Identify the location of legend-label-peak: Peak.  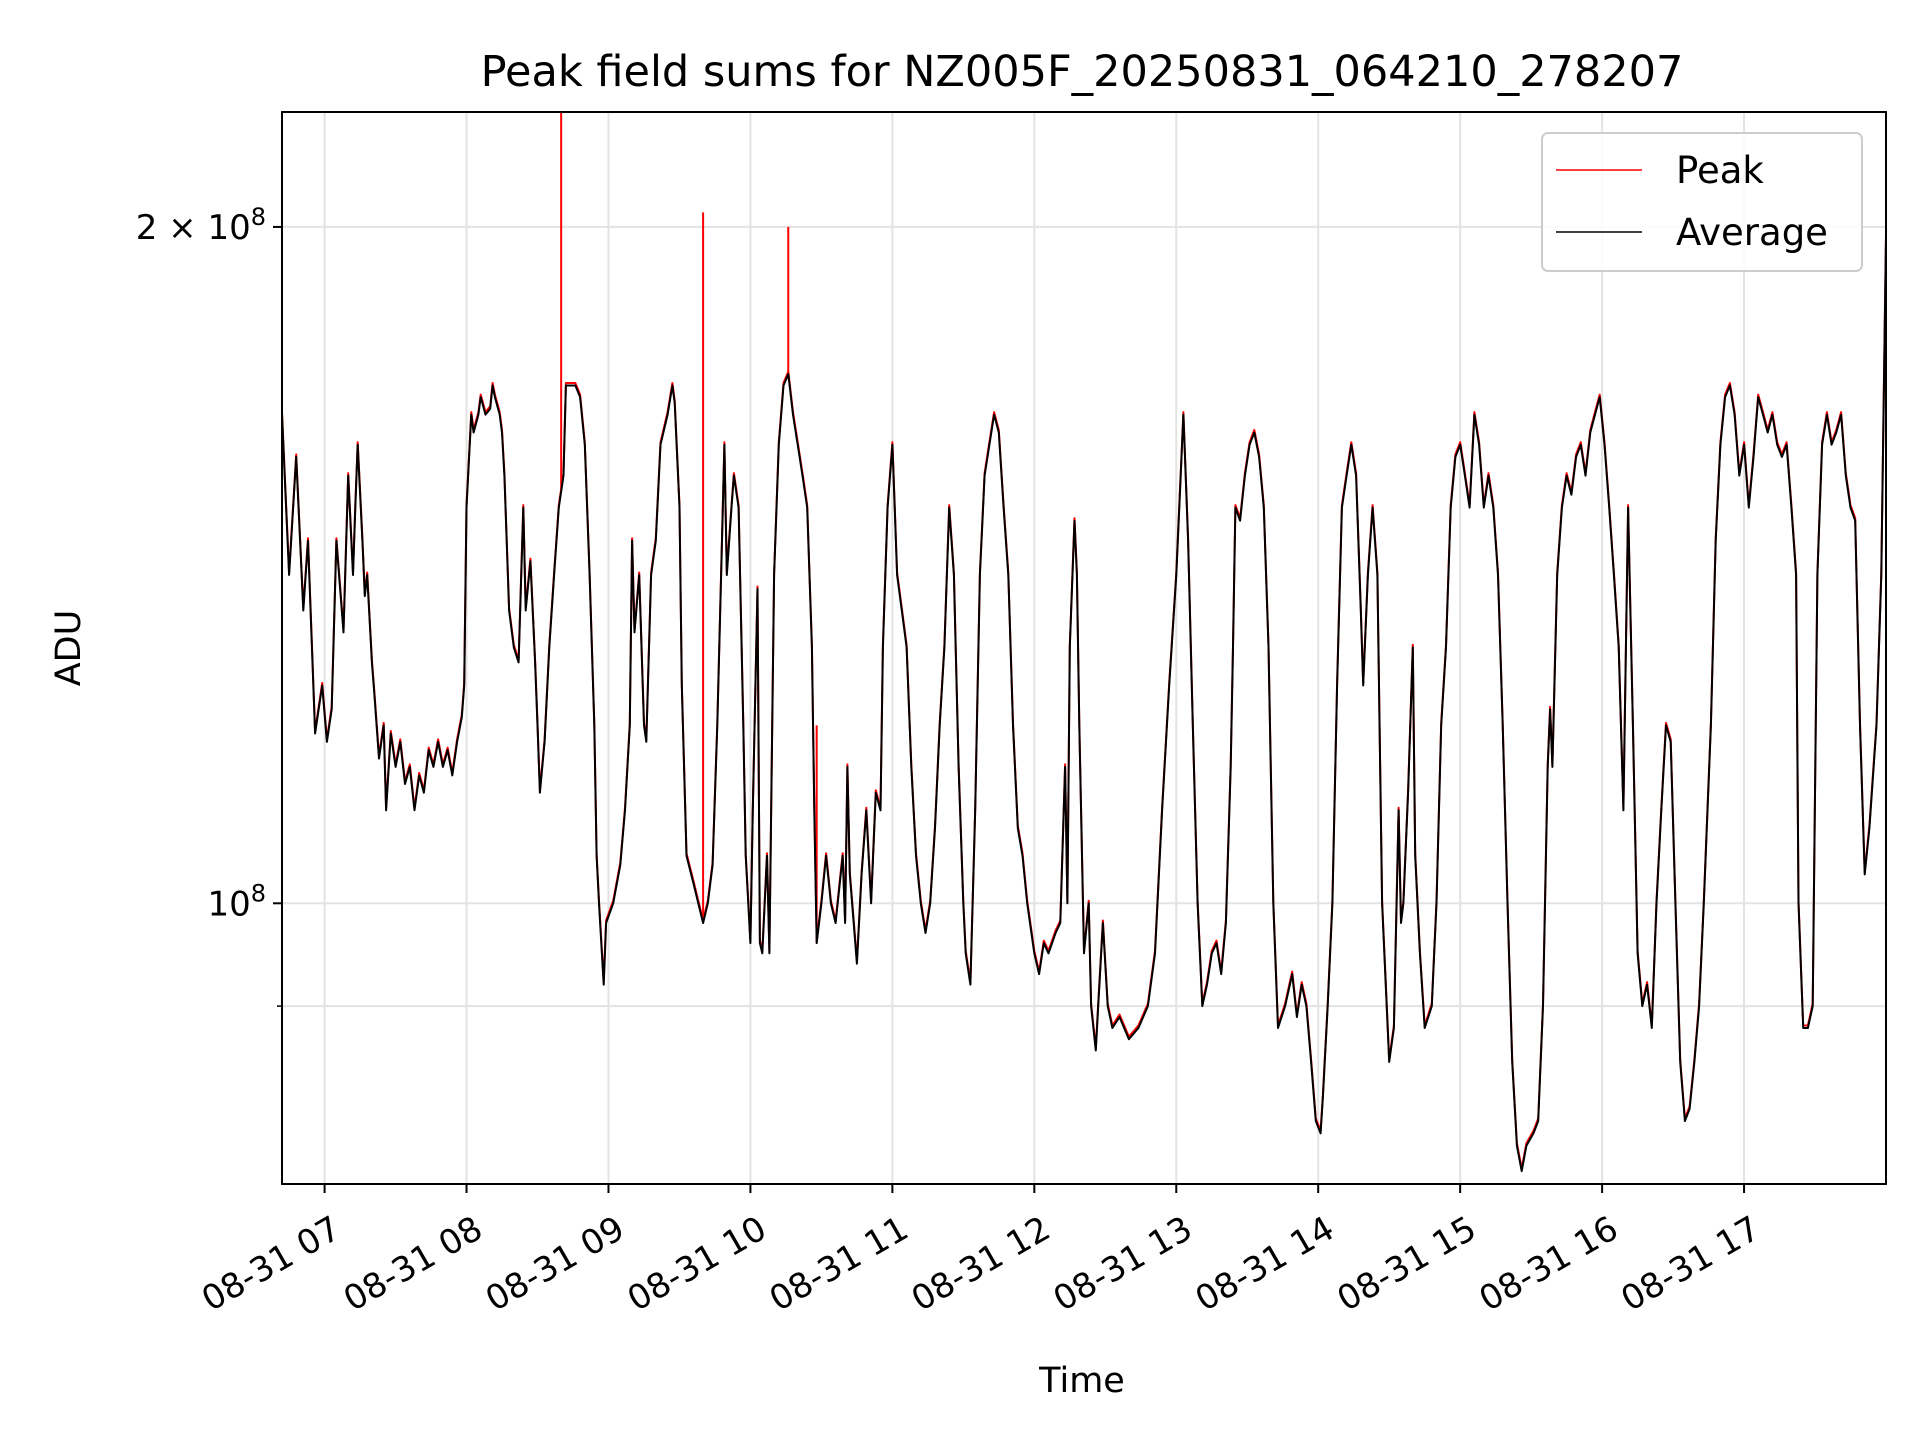
(1720, 170).